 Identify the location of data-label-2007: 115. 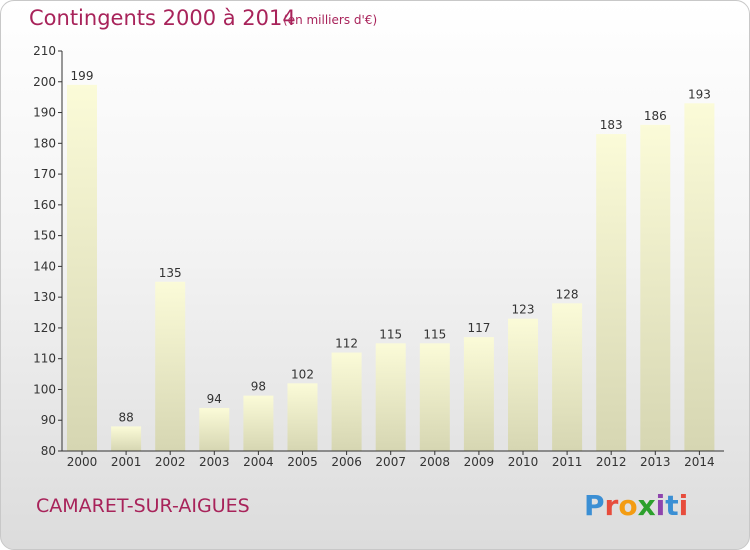
(390, 334).